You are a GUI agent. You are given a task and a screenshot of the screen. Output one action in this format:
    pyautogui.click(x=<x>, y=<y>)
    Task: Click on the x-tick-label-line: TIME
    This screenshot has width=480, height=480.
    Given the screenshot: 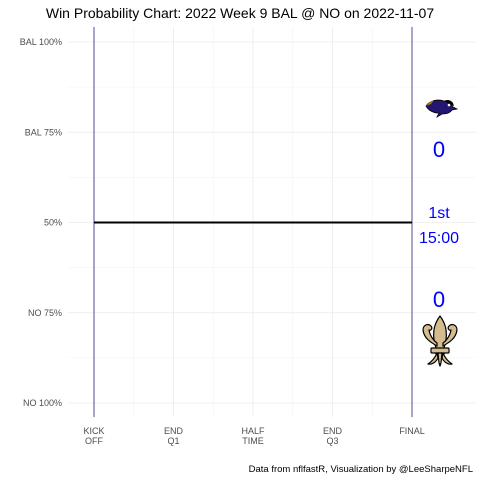 What is the action you would take?
    pyautogui.click(x=253, y=441)
    